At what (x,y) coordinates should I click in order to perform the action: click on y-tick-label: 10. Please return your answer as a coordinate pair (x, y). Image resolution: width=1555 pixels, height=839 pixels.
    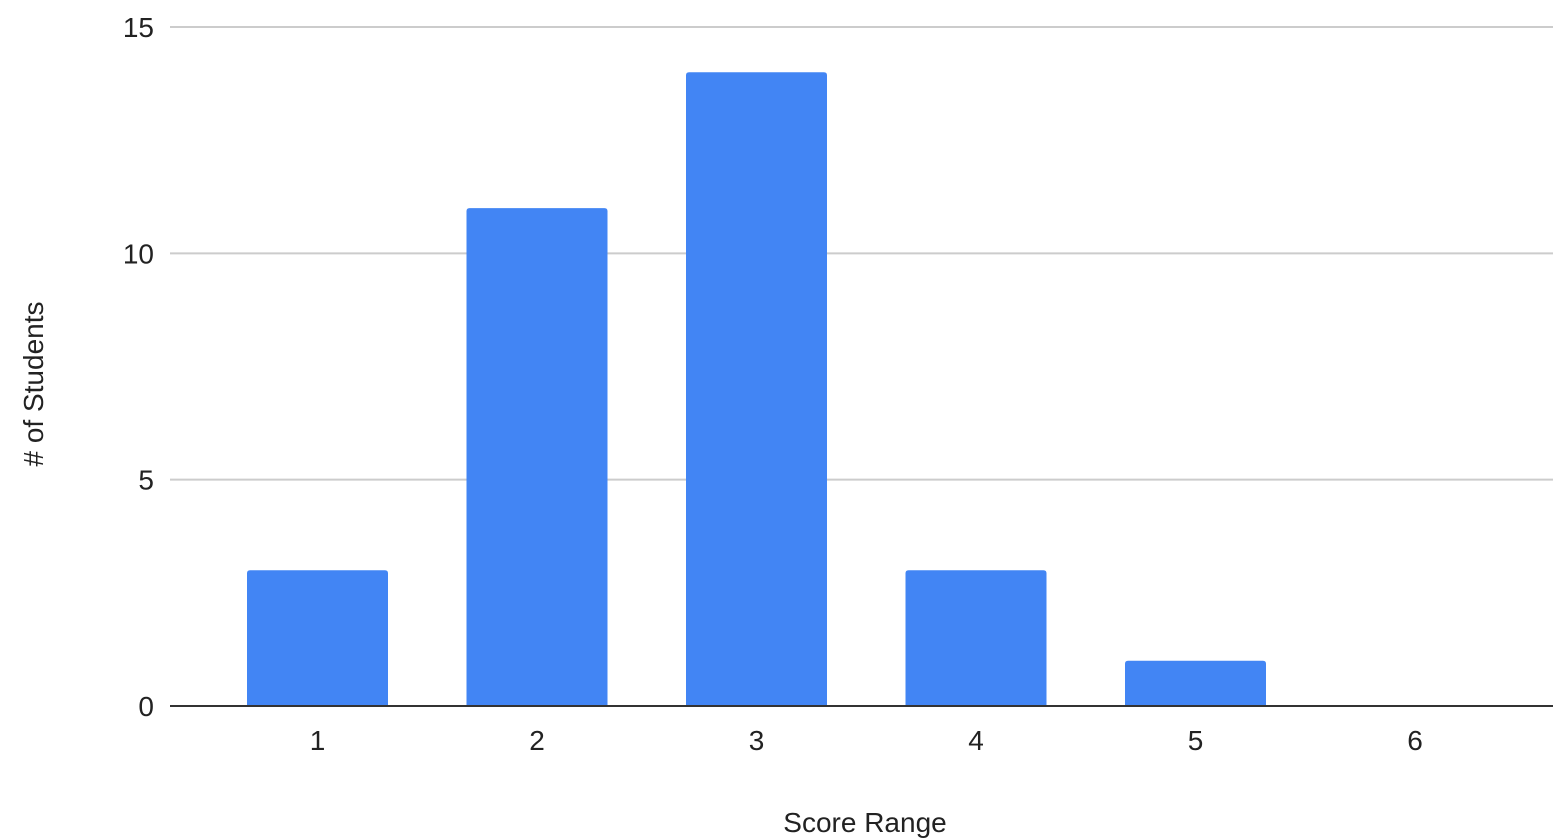
    Looking at the image, I should click on (138, 253).